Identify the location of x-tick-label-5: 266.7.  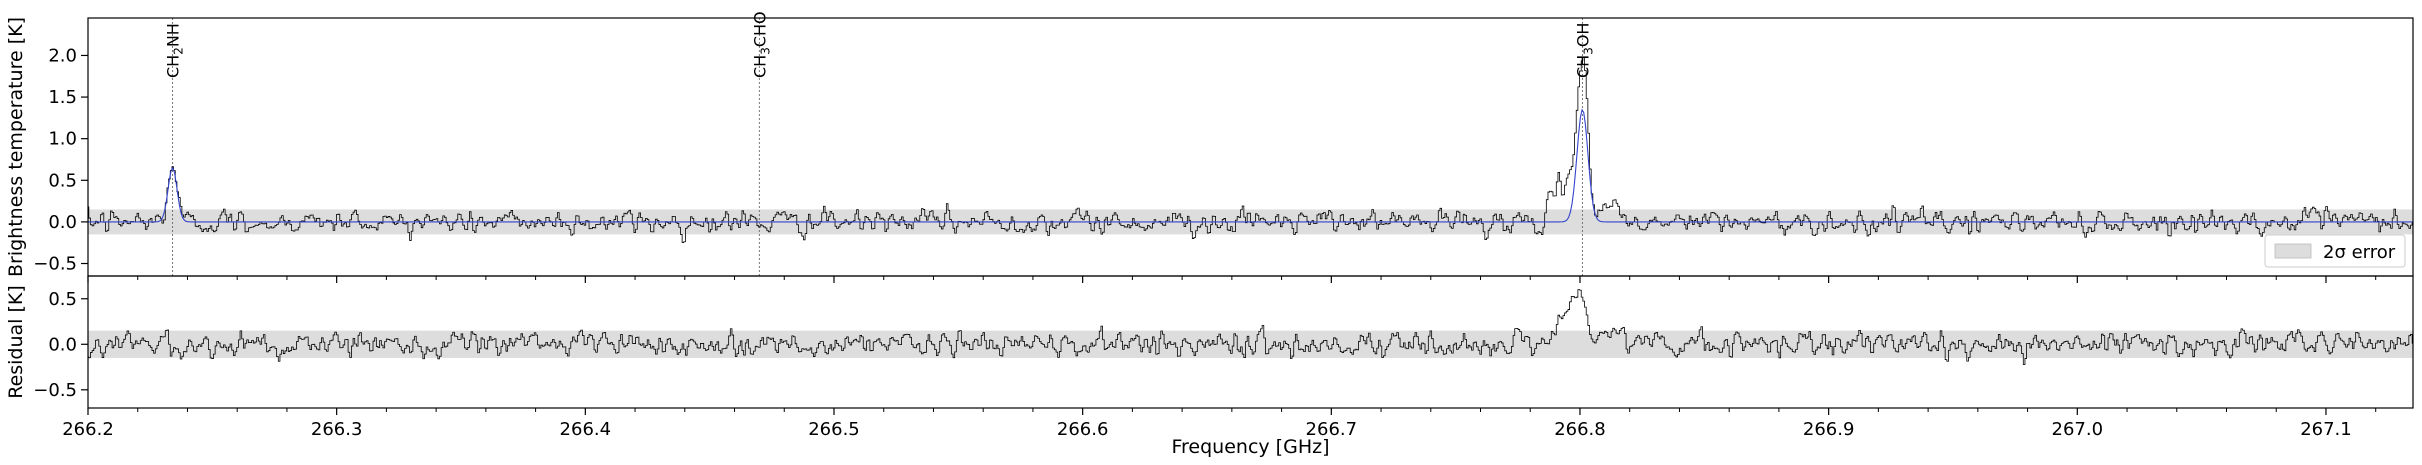
(1332, 429).